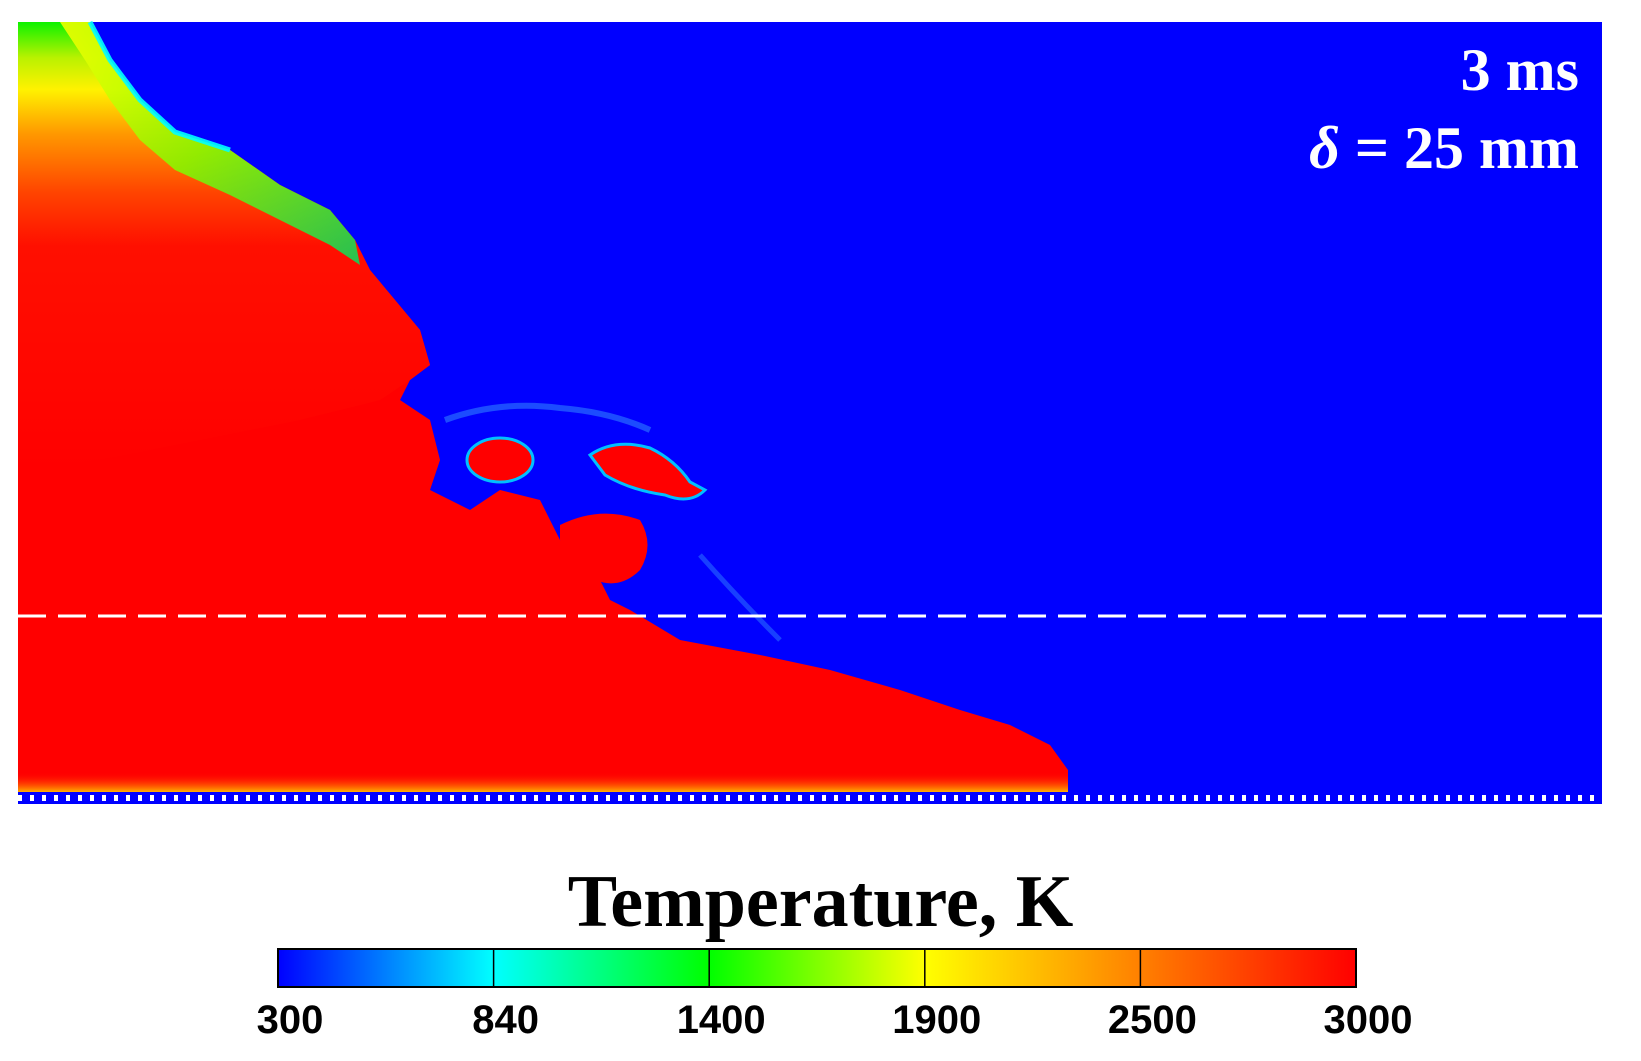  Describe the element at coordinates (543, 782) in the screenshot. I see `bottom-wall-glow` at that location.